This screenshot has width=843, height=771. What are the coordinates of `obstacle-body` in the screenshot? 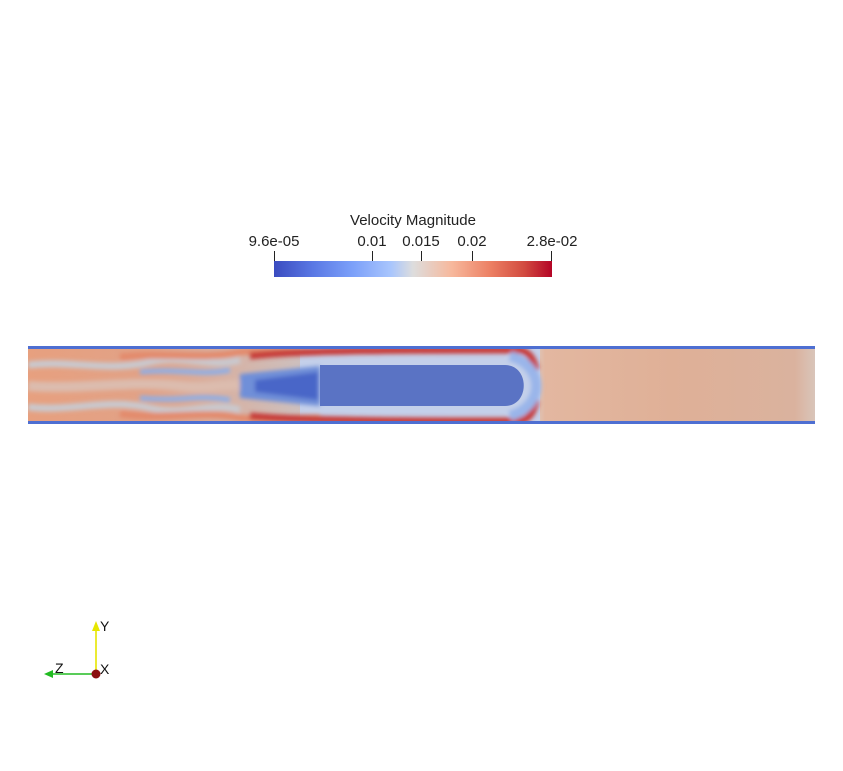 It's located at (422, 385).